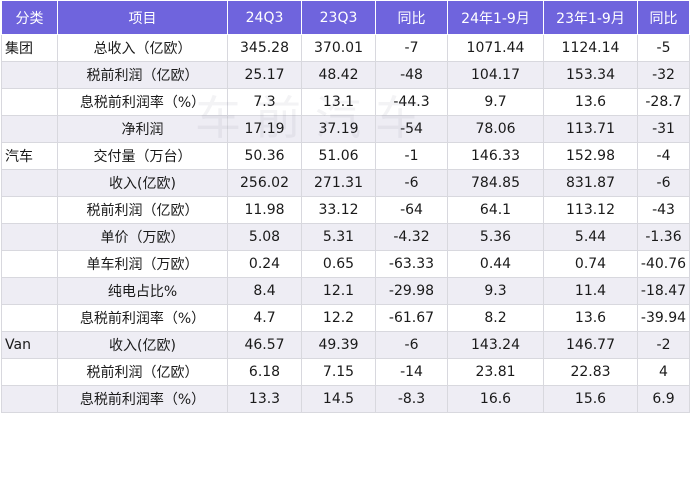 The height and width of the screenshot is (480, 690). What do you see at coordinates (29, 48) in the screenshot?
I see `category-cell: 集团` at bounding box center [29, 48].